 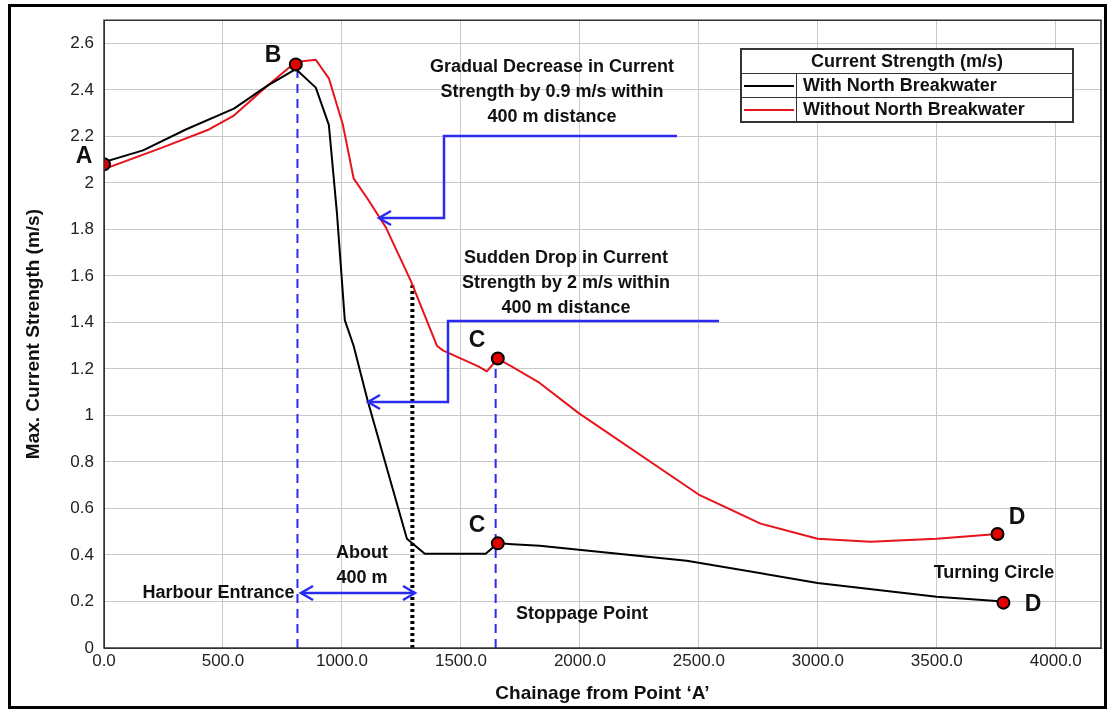 What do you see at coordinates (907, 61) in the screenshot?
I see `legend-title: Current Strength (m/s)` at bounding box center [907, 61].